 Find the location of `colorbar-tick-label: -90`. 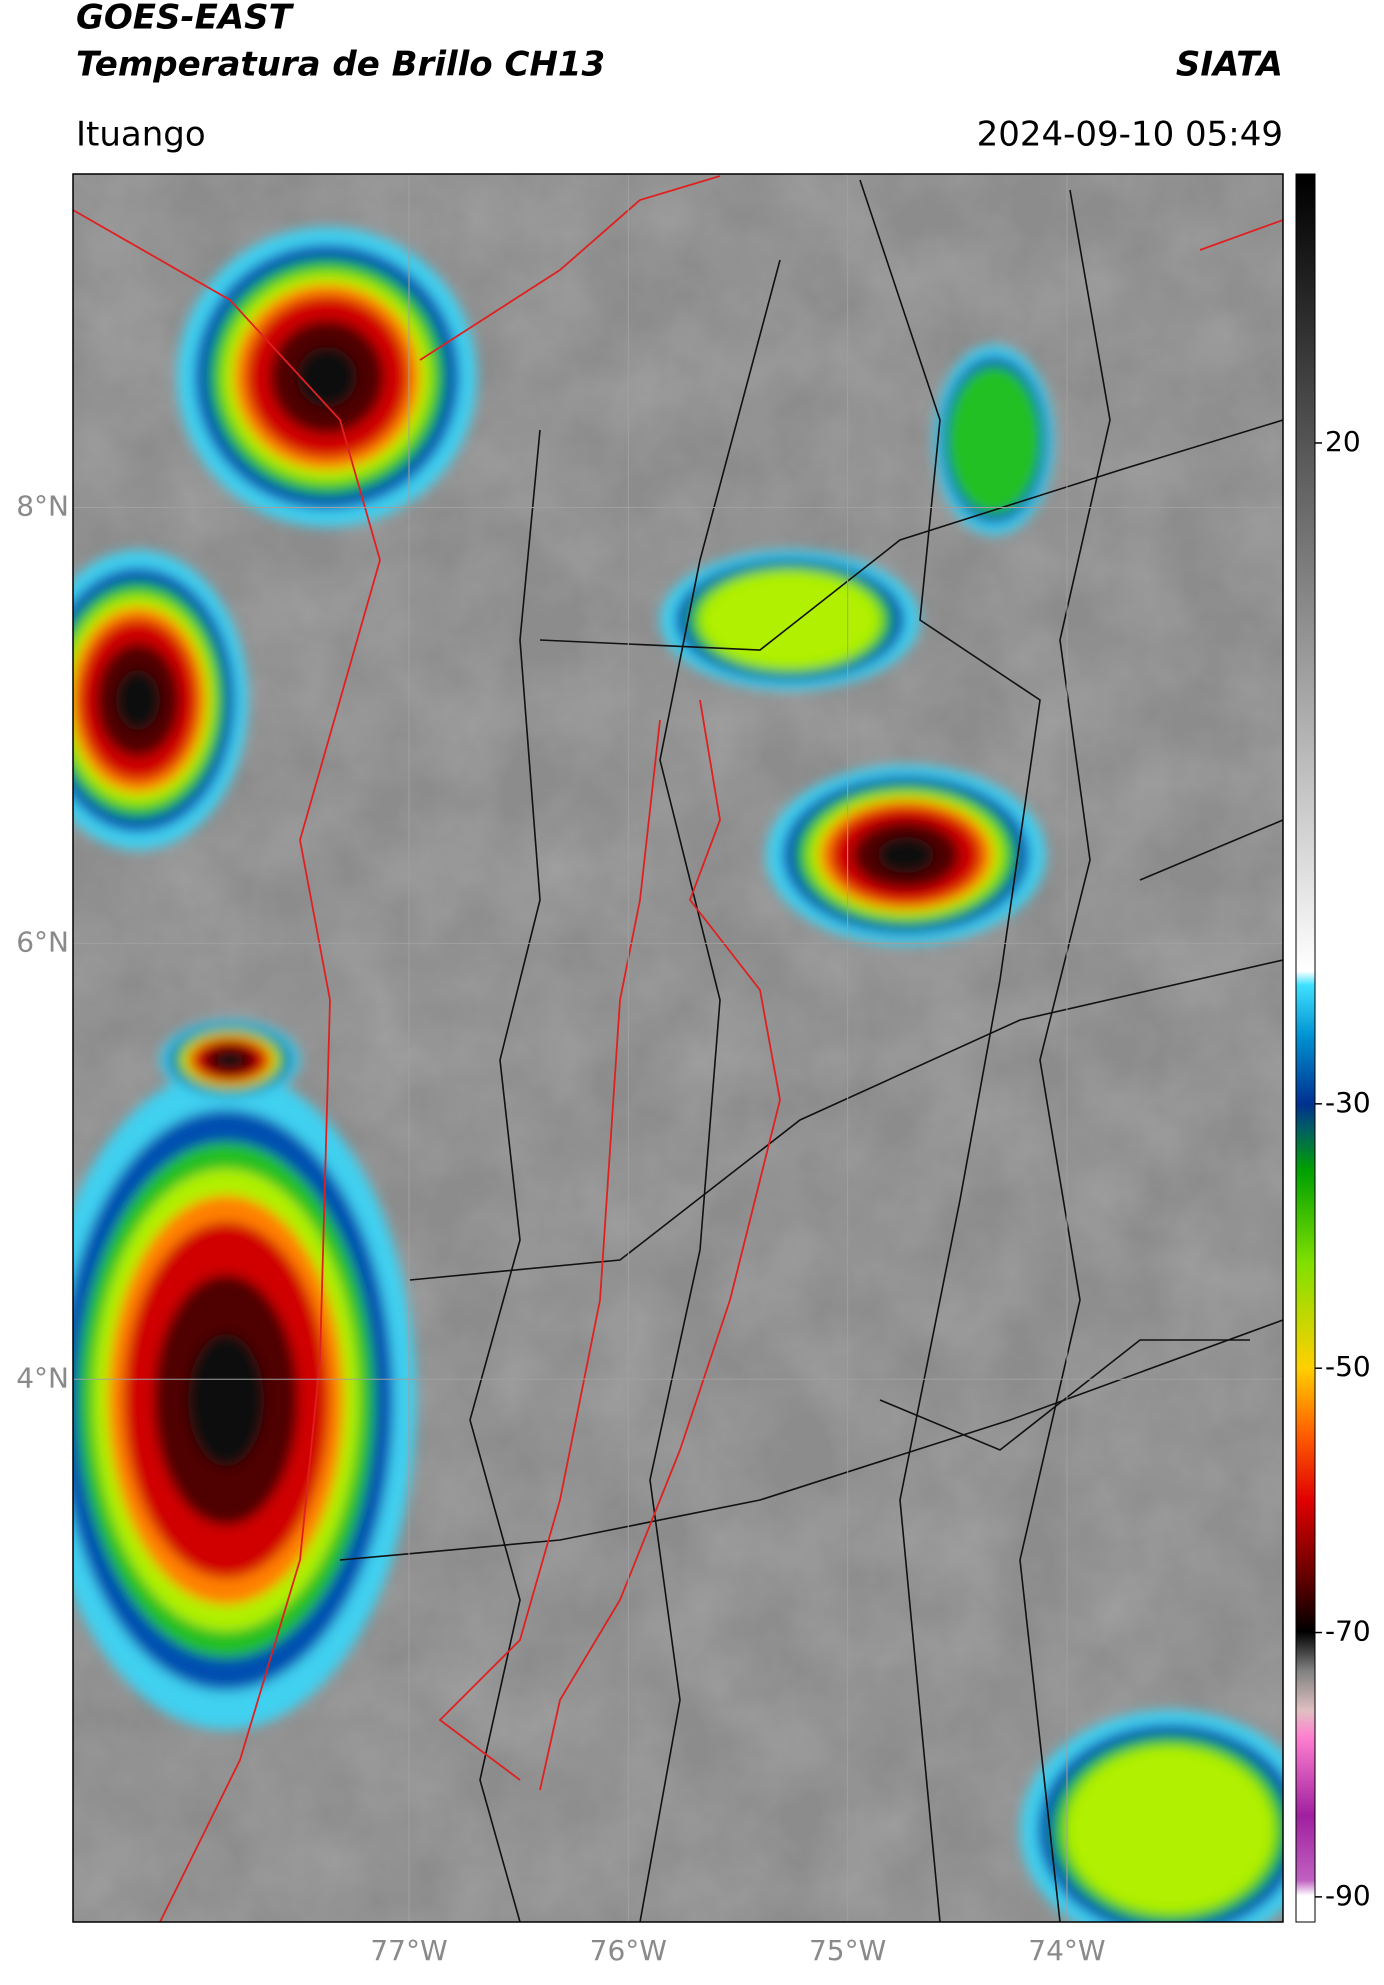

colorbar-tick-label: -90 is located at coordinates (1348, 1895).